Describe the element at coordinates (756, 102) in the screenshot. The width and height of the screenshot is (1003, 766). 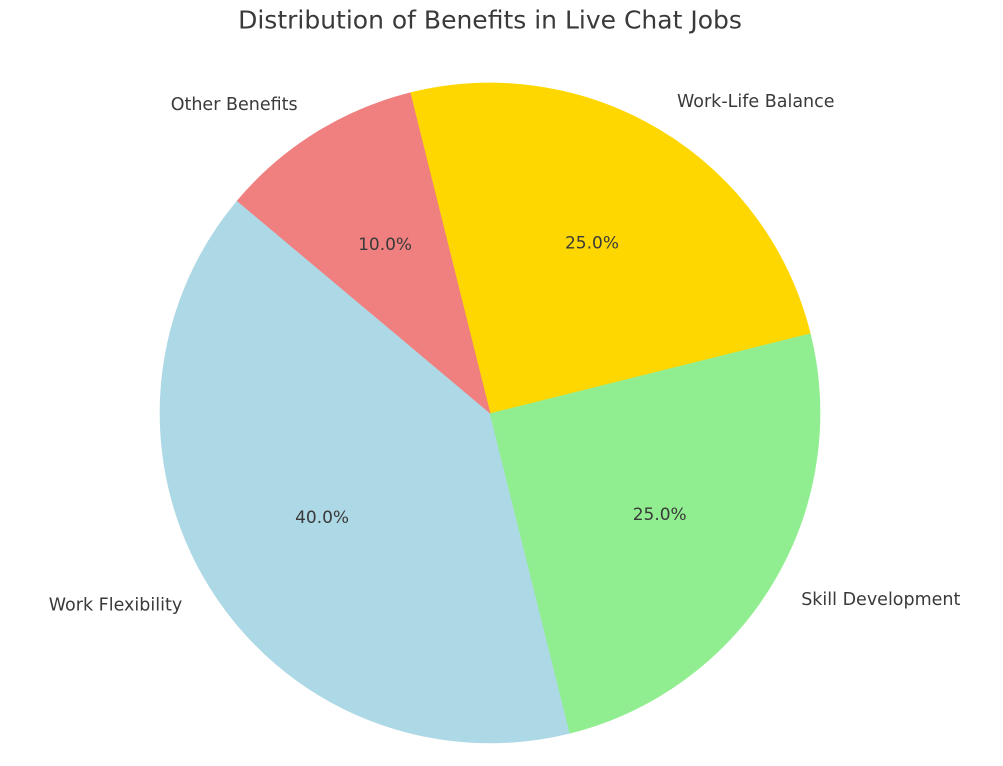
I see `slice-label-work-life-balance: Work-Life Balance` at that location.